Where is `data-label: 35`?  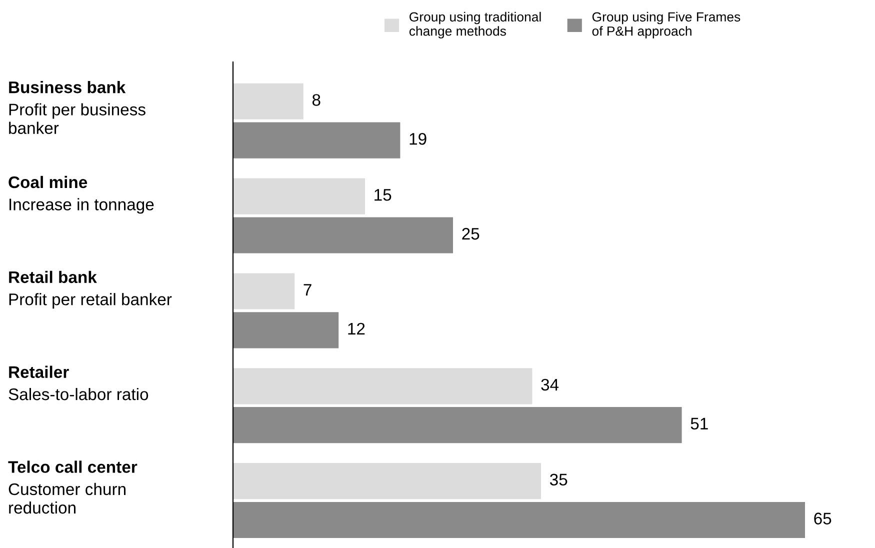 data-label: 35 is located at coordinates (559, 480).